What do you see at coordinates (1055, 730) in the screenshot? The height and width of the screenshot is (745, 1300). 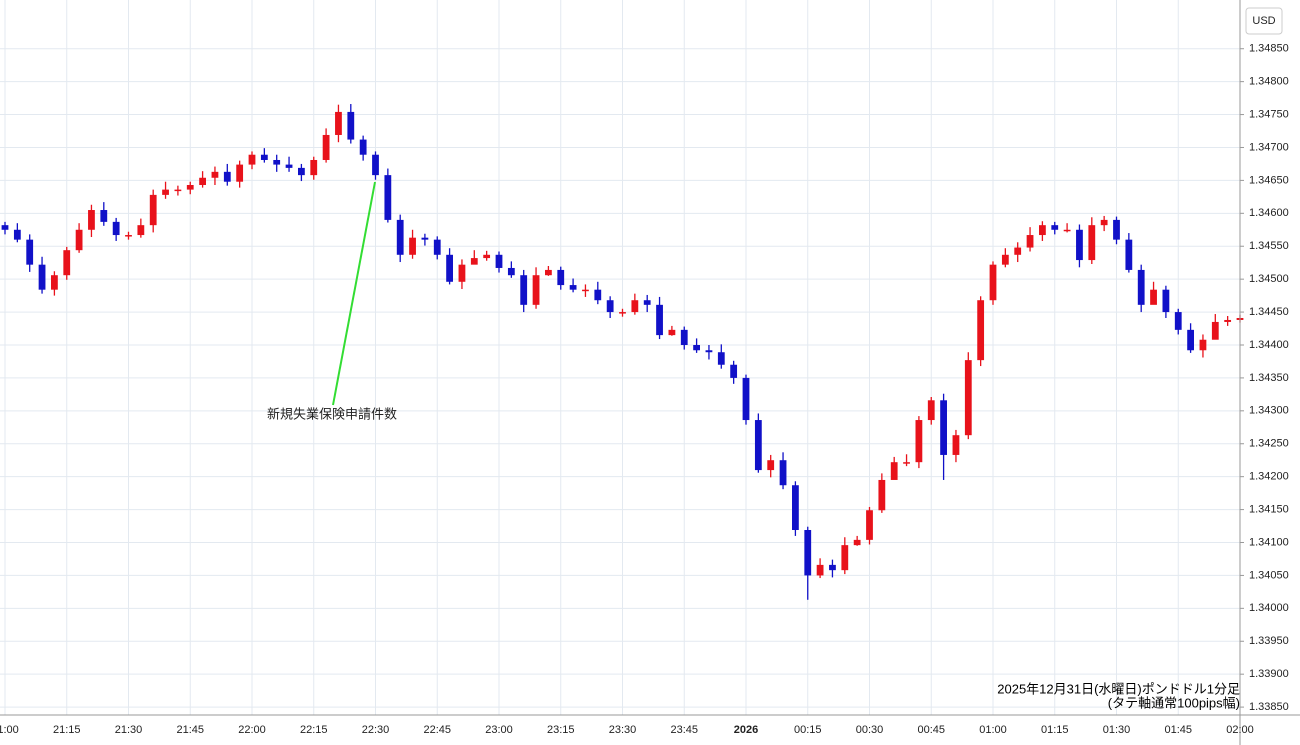 I see `x-tick-label: 01:15` at bounding box center [1055, 730].